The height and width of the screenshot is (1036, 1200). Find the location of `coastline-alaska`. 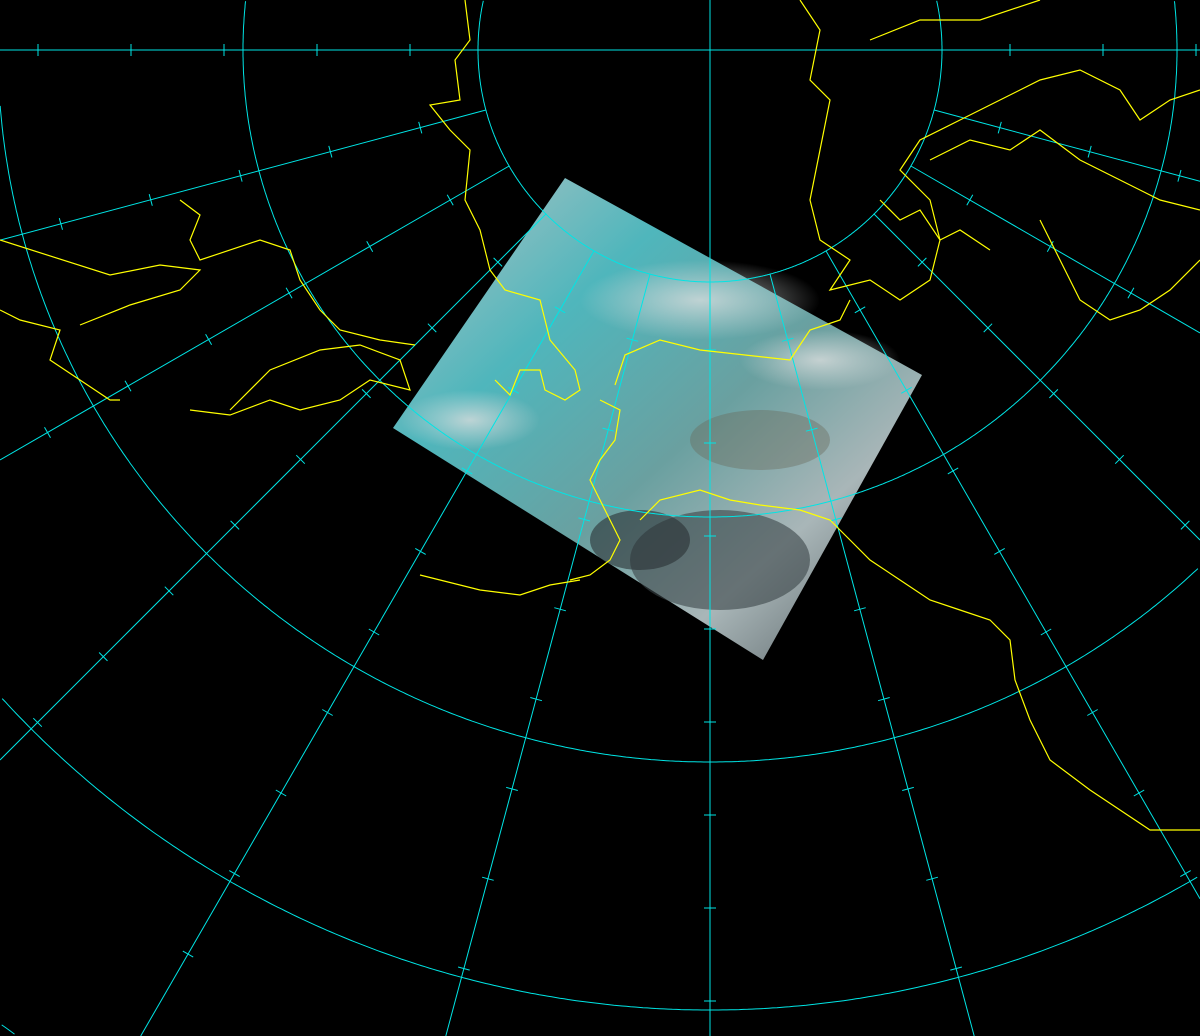

coastline-alaska is located at coordinates (732, 342).